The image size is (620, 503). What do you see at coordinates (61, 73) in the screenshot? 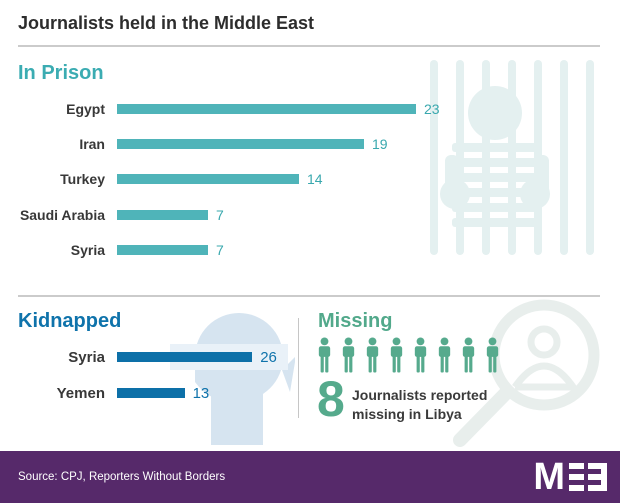
I see `in-prison-heading: In Prison` at bounding box center [61, 73].